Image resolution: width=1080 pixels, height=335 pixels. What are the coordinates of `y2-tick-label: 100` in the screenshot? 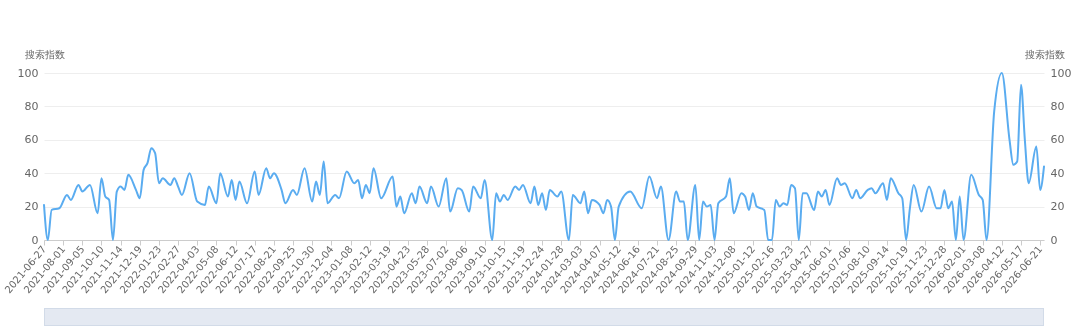 It's located at (1061, 73).